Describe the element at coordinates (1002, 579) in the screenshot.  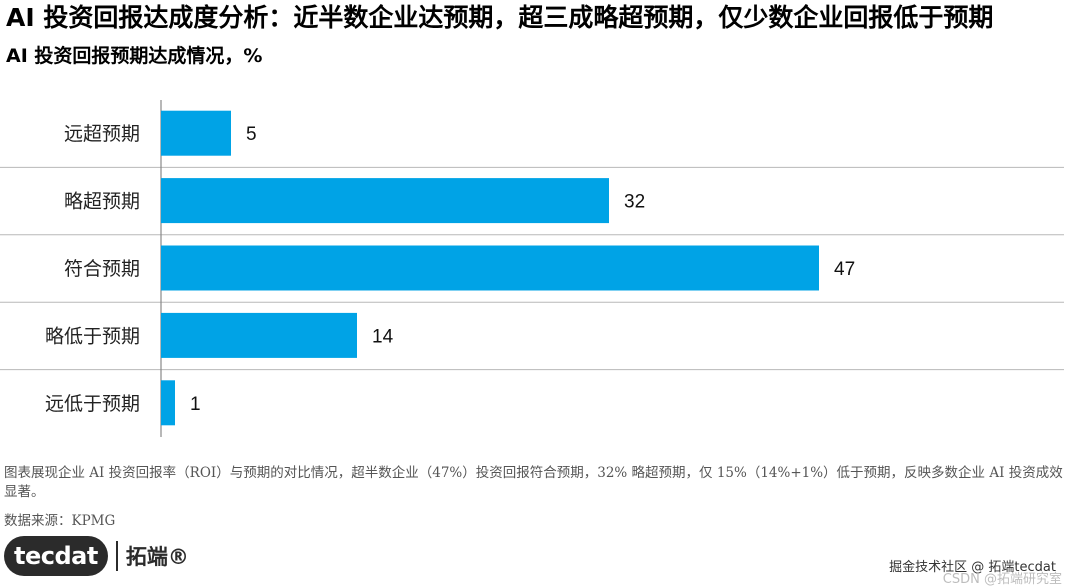
I see `watermark-csdn: CSDN @拓端研究室` at that location.